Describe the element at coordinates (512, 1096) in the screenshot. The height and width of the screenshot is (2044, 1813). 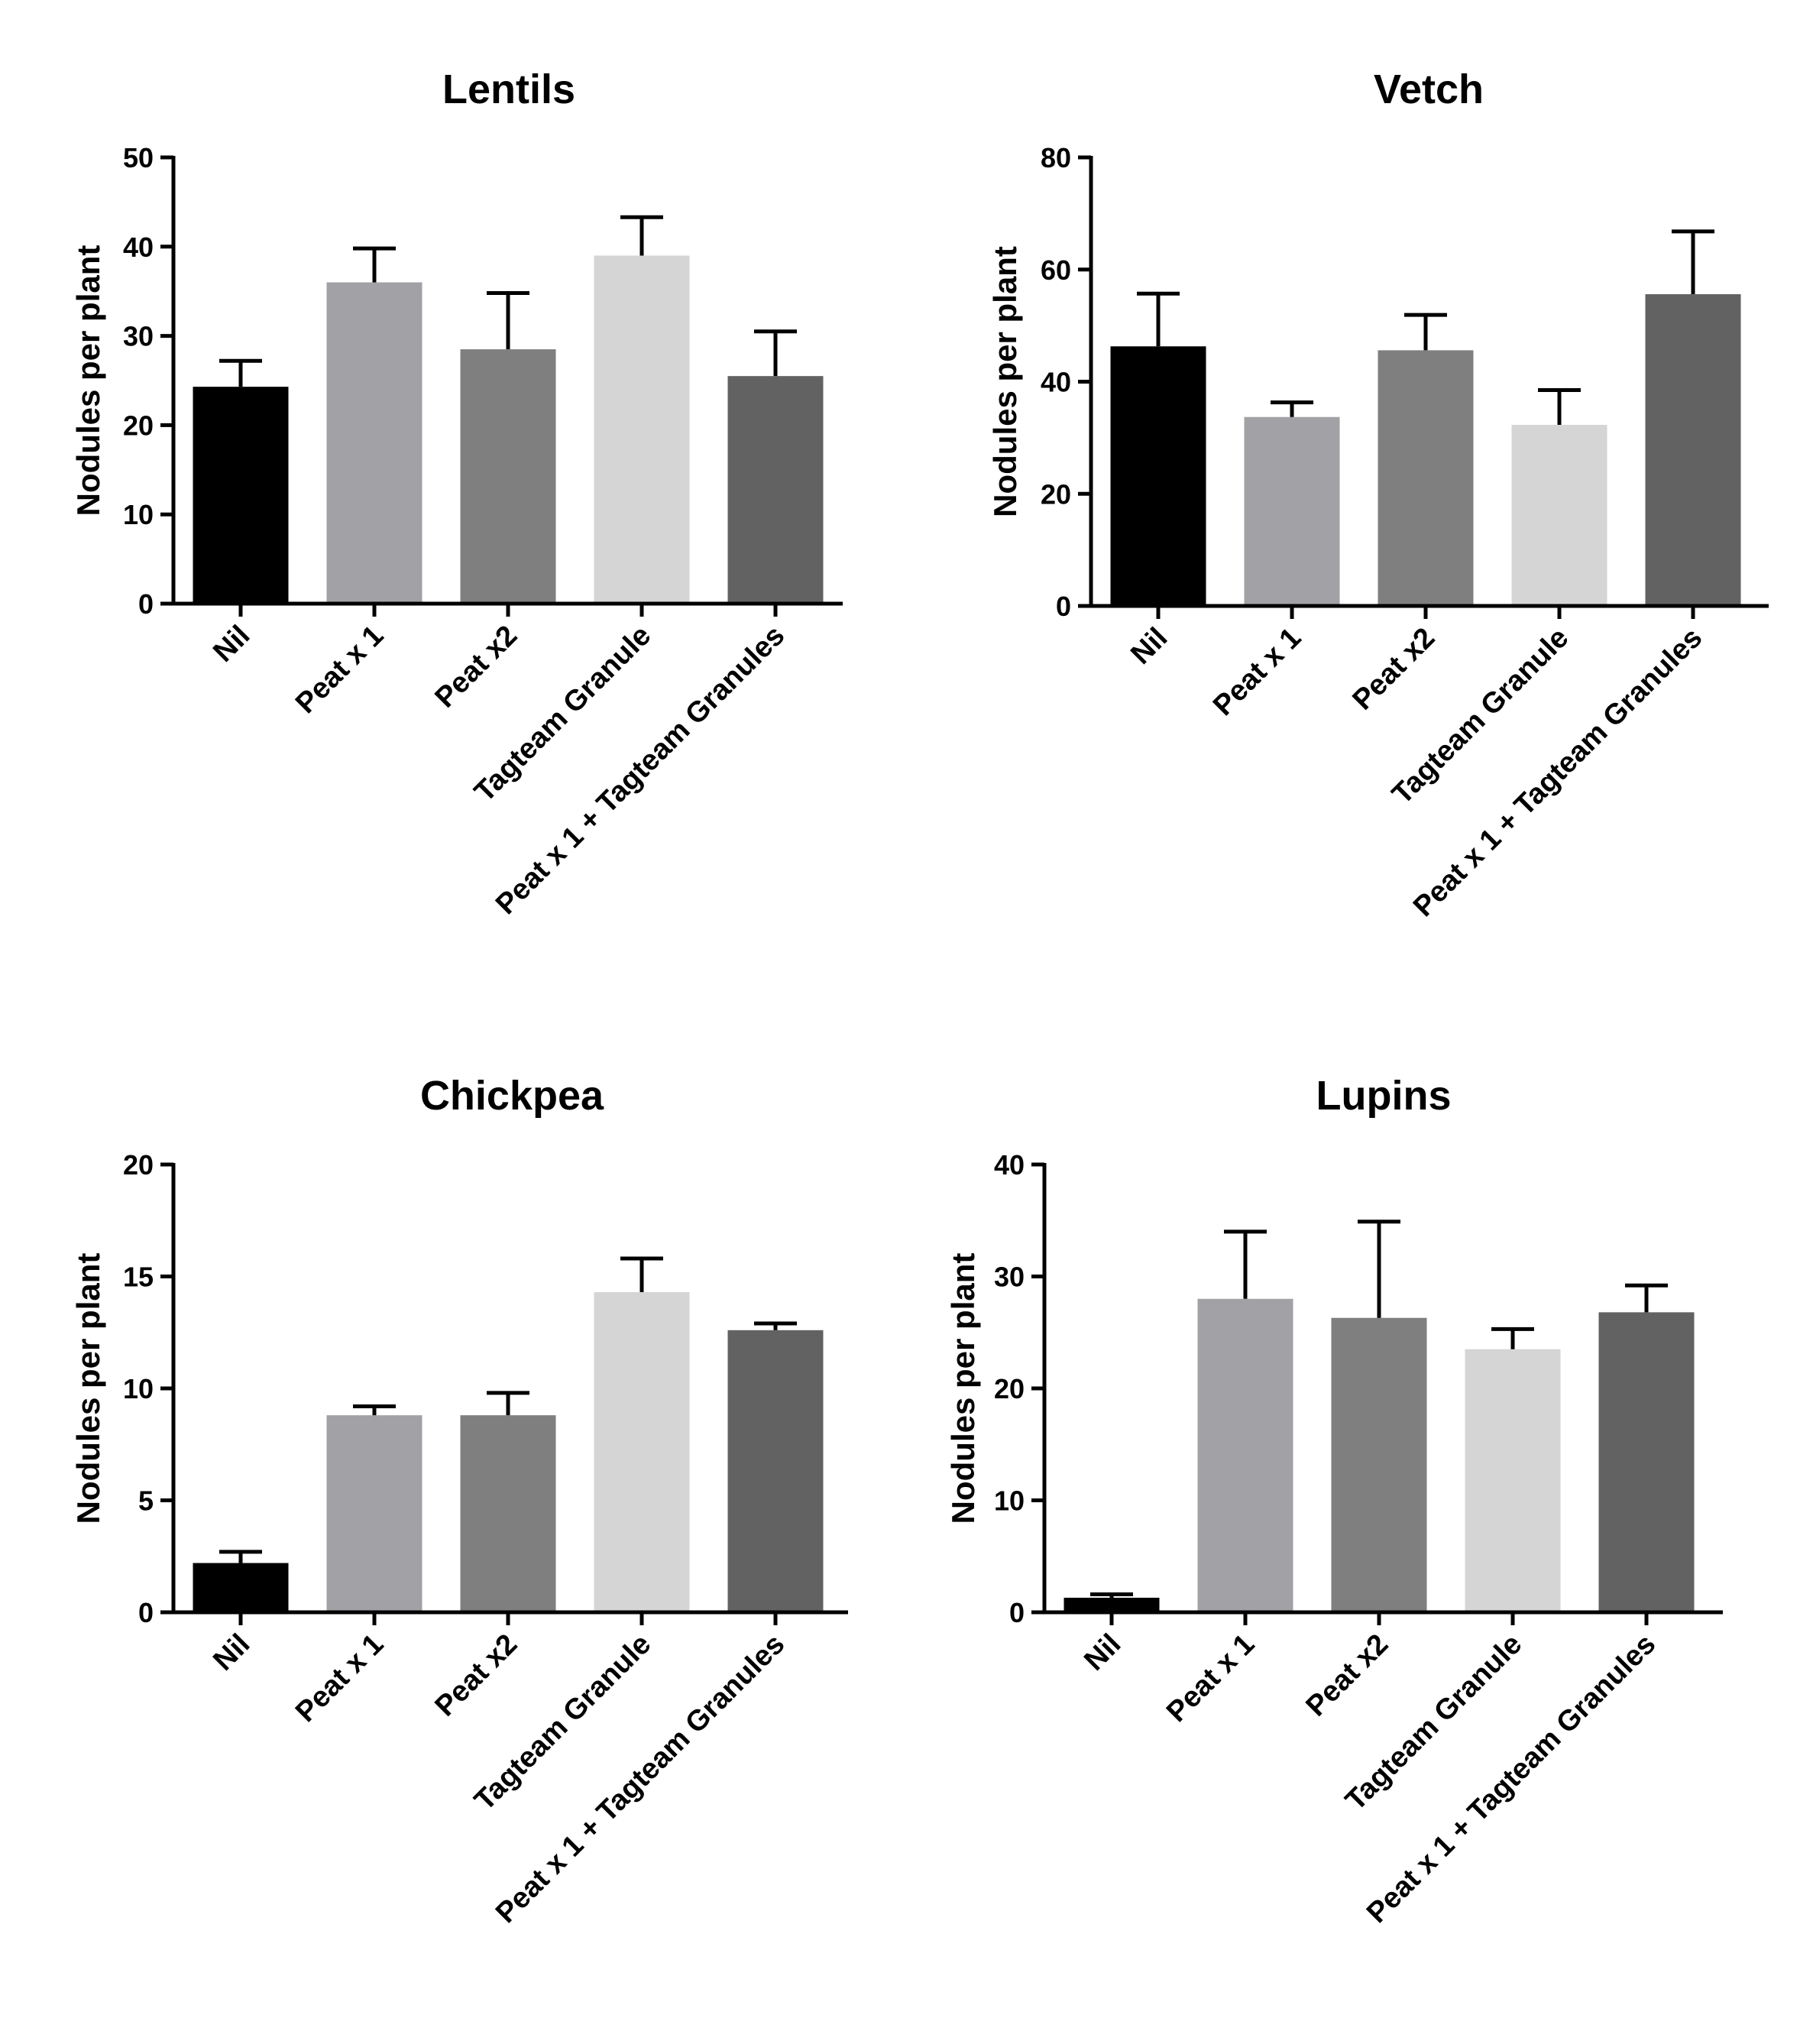
I see `chart-title: Chickpea` at that location.